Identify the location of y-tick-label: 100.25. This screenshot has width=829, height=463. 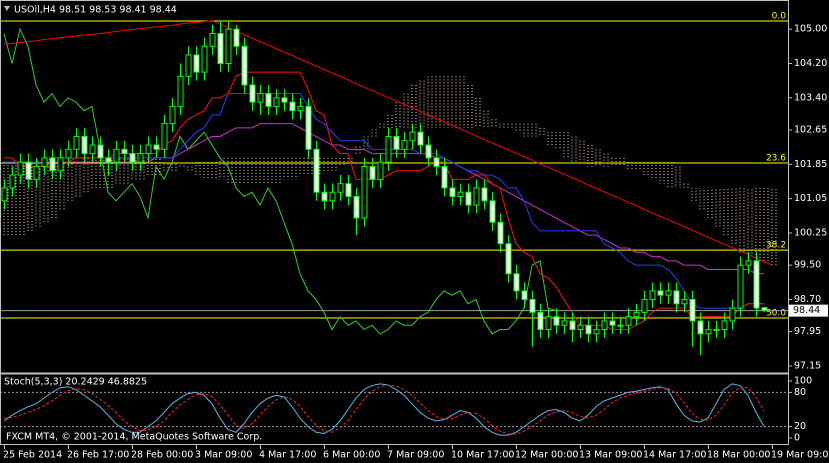
(810, 232).